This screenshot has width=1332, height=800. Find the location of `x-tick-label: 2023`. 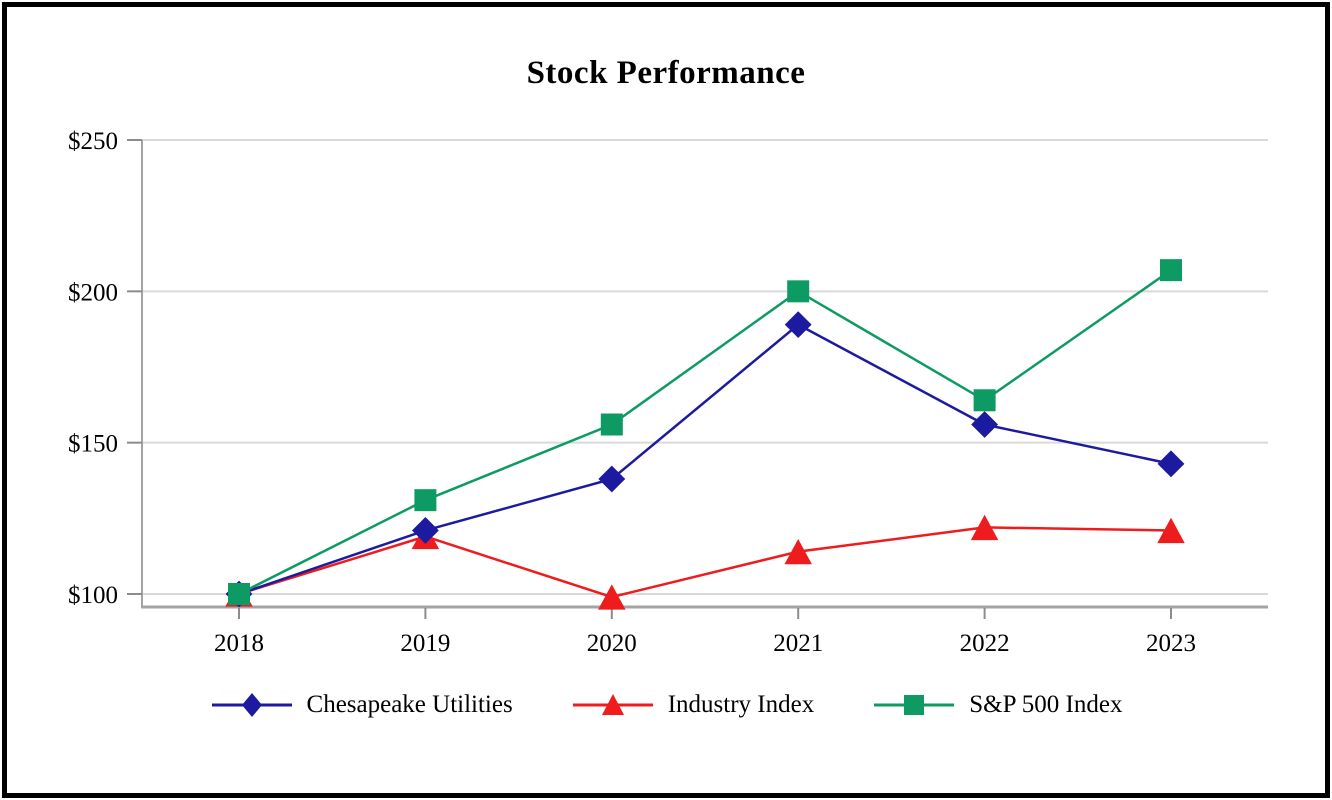

x-tick-label: 2023 is located at coordinates (1171, 643).